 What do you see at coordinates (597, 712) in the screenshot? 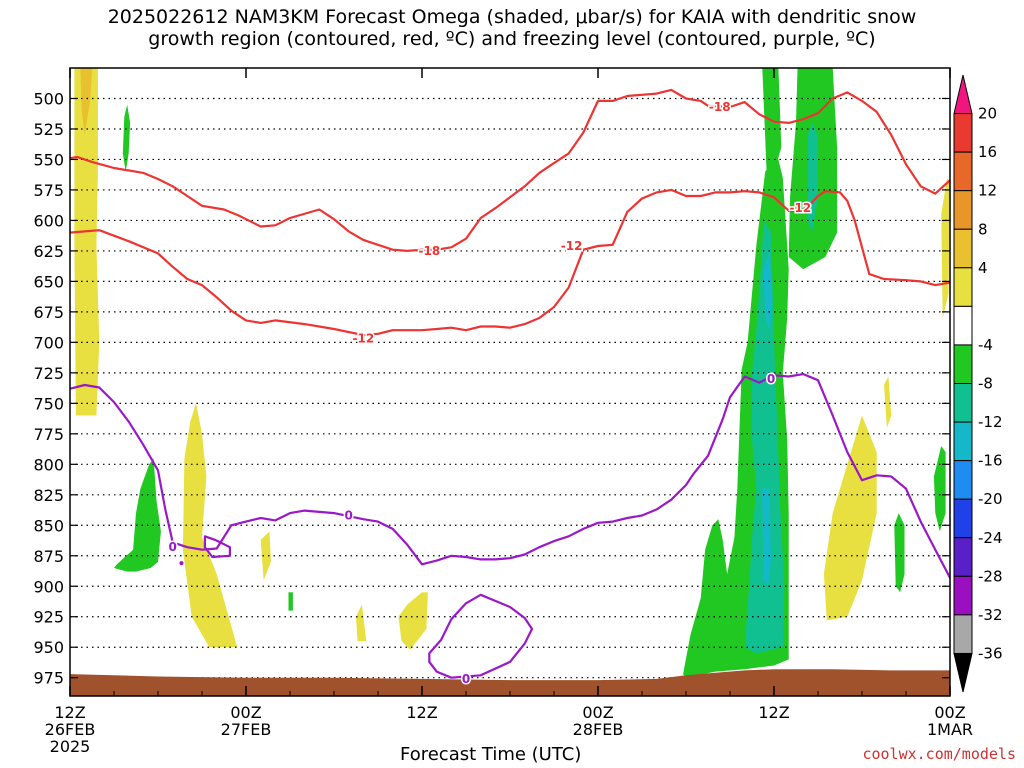
I see `xtick-label-3-0: 00Z` at bounding box center [597, 712].